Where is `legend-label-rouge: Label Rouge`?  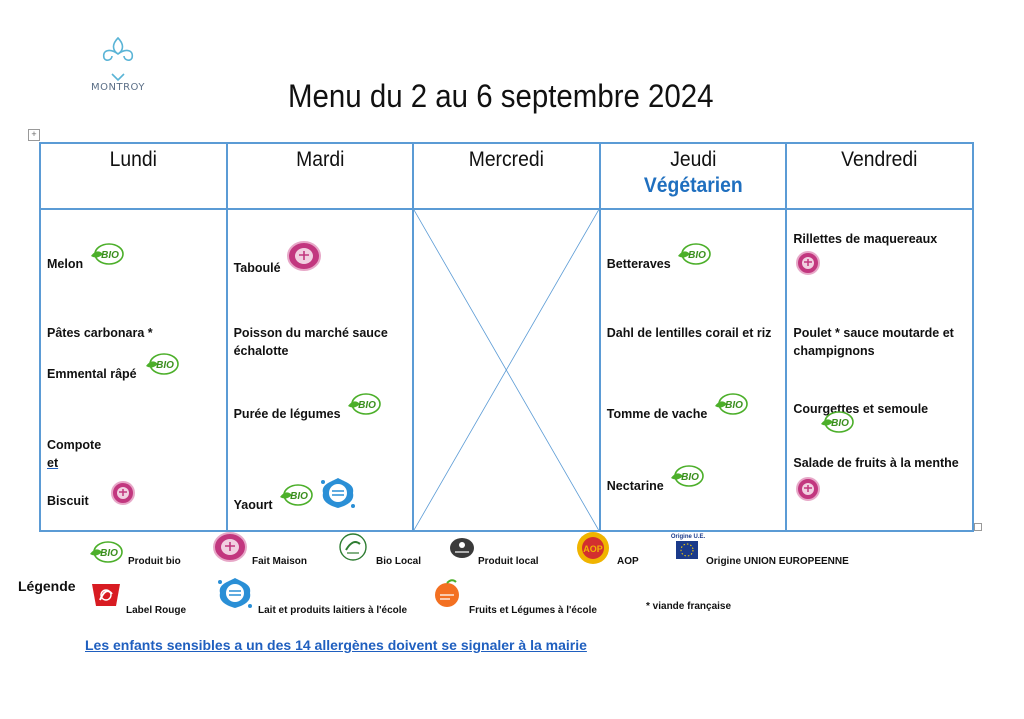 legend-label-rouge: Label Rouge is located at coordinates (156, 610).